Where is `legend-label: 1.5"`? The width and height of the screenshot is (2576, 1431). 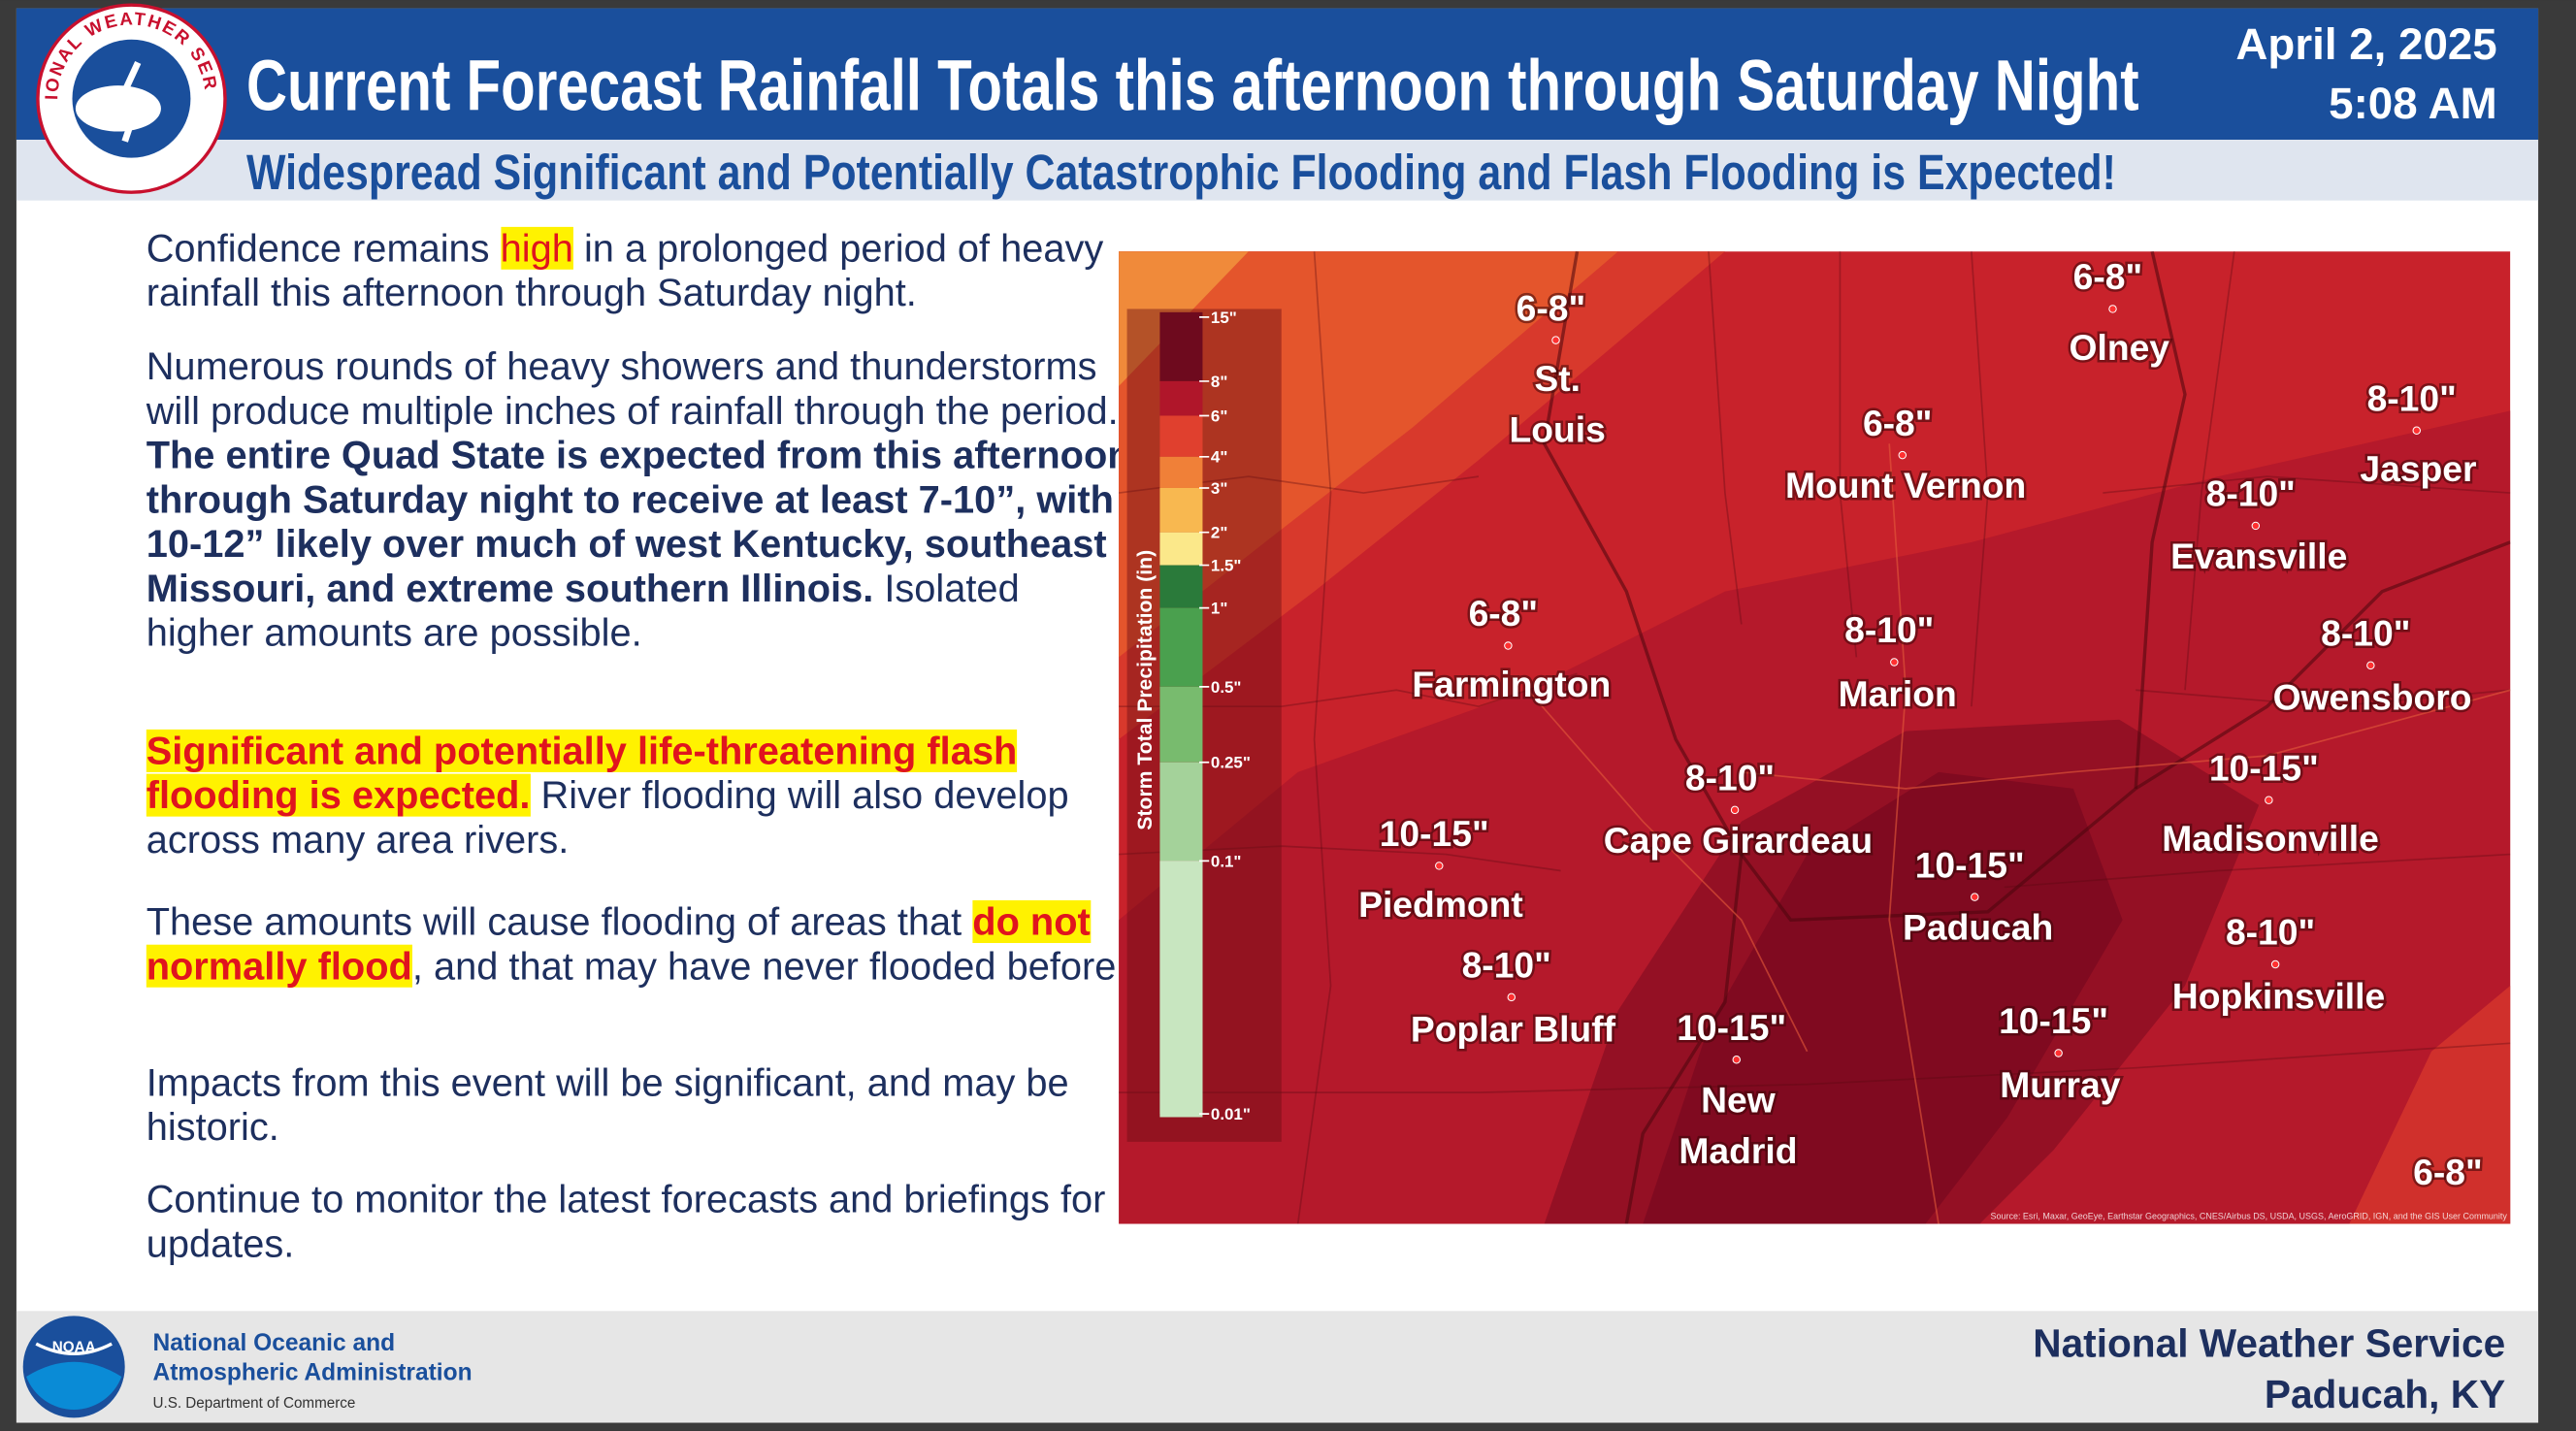 legend-label: 1.5" is located at coordinates (1227, 565).